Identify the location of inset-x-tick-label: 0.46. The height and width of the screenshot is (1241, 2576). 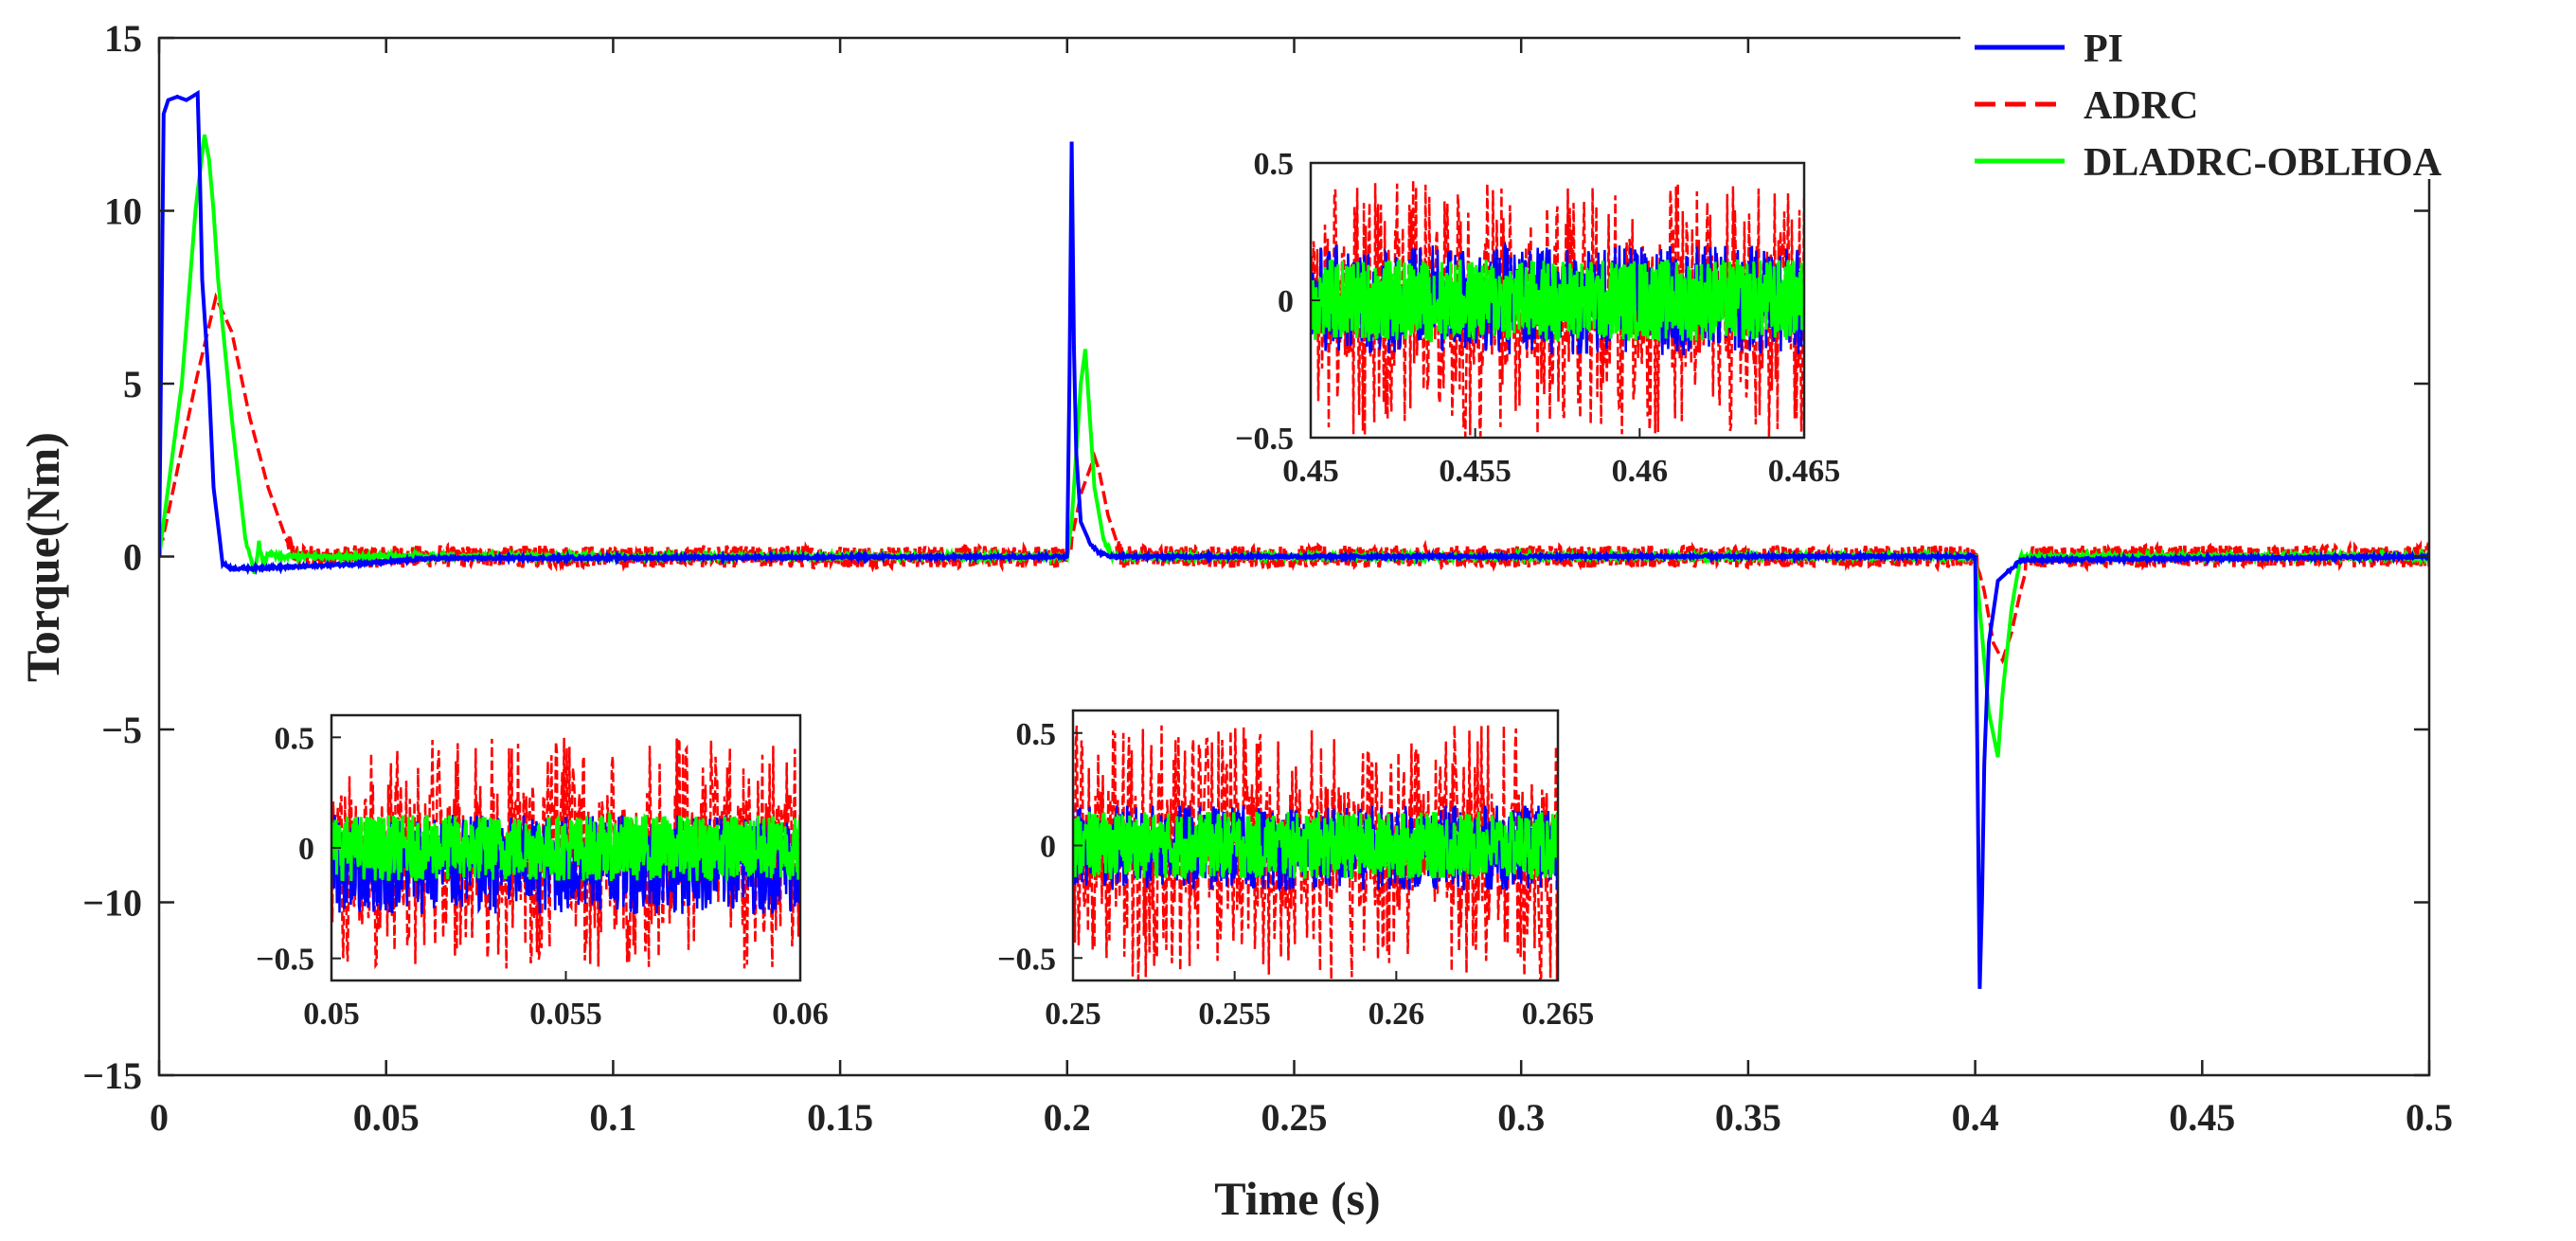
(1640, 471).